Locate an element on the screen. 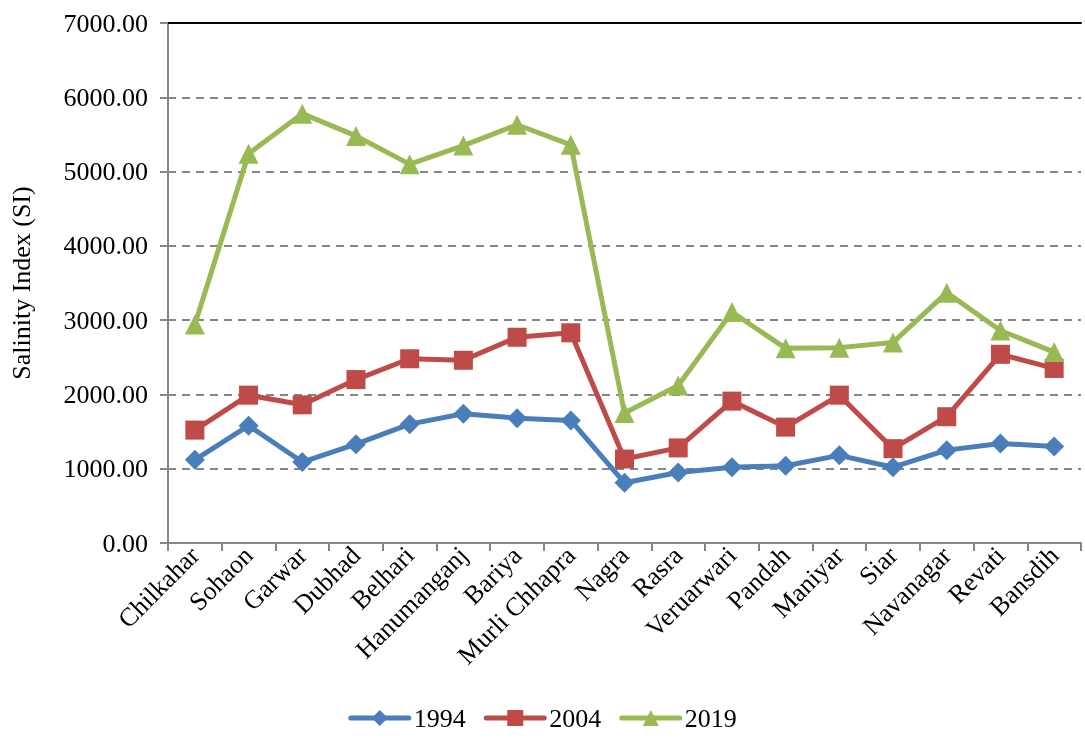 Image resolution: width=1085 pixels, height=740 pixels. y-axis-title: Salinity Index (SI) is located at coordinates (21, 283).